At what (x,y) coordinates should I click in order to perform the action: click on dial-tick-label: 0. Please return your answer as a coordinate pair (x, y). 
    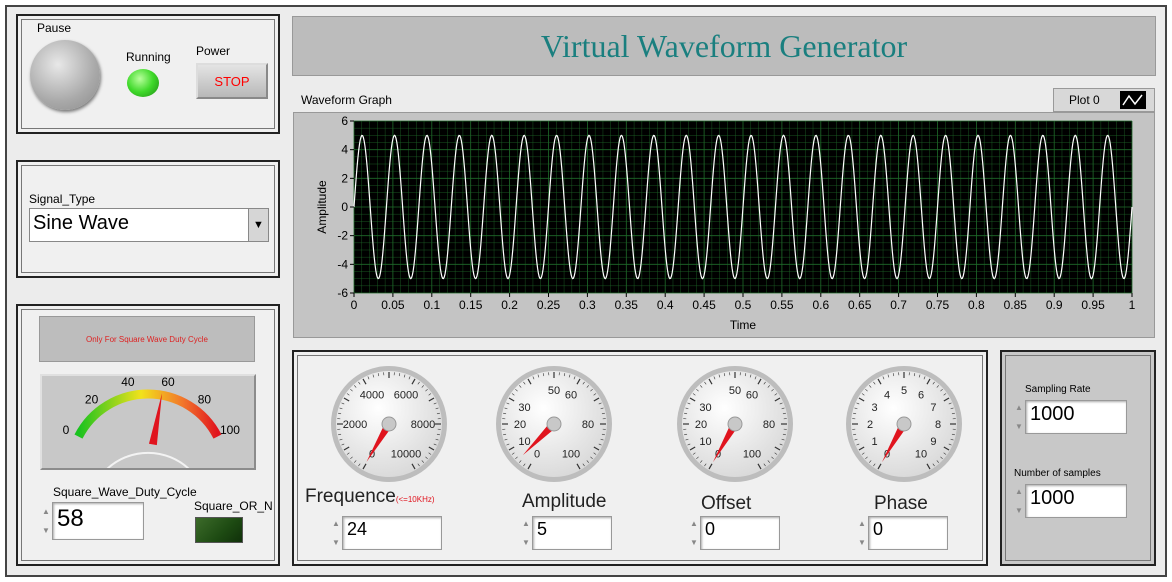
    Looking at the image, I should click on (537, 454).